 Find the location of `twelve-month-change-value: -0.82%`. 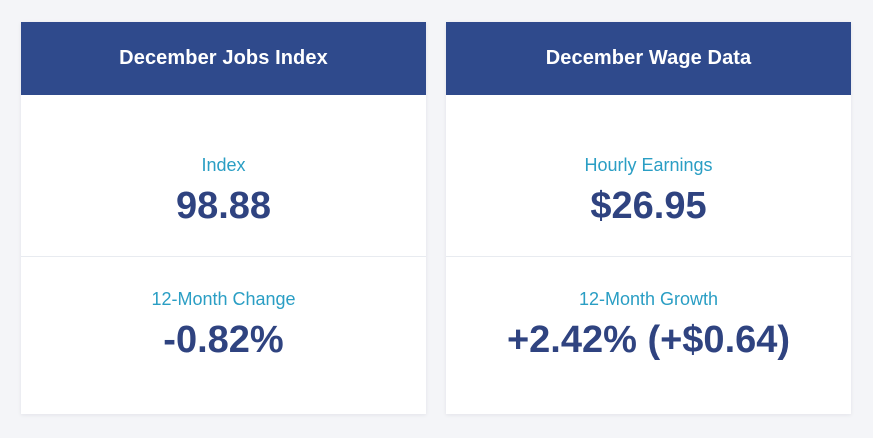

twelve-month-change-value: -0.82% is located at coordinates (223, 340).